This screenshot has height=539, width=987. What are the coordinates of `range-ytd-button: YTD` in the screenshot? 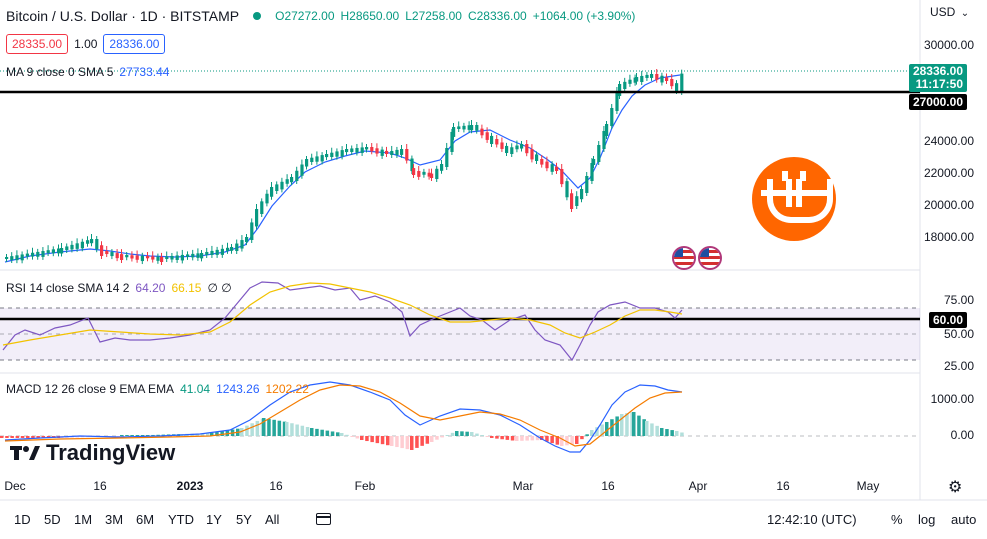 It's located at (181, 519).